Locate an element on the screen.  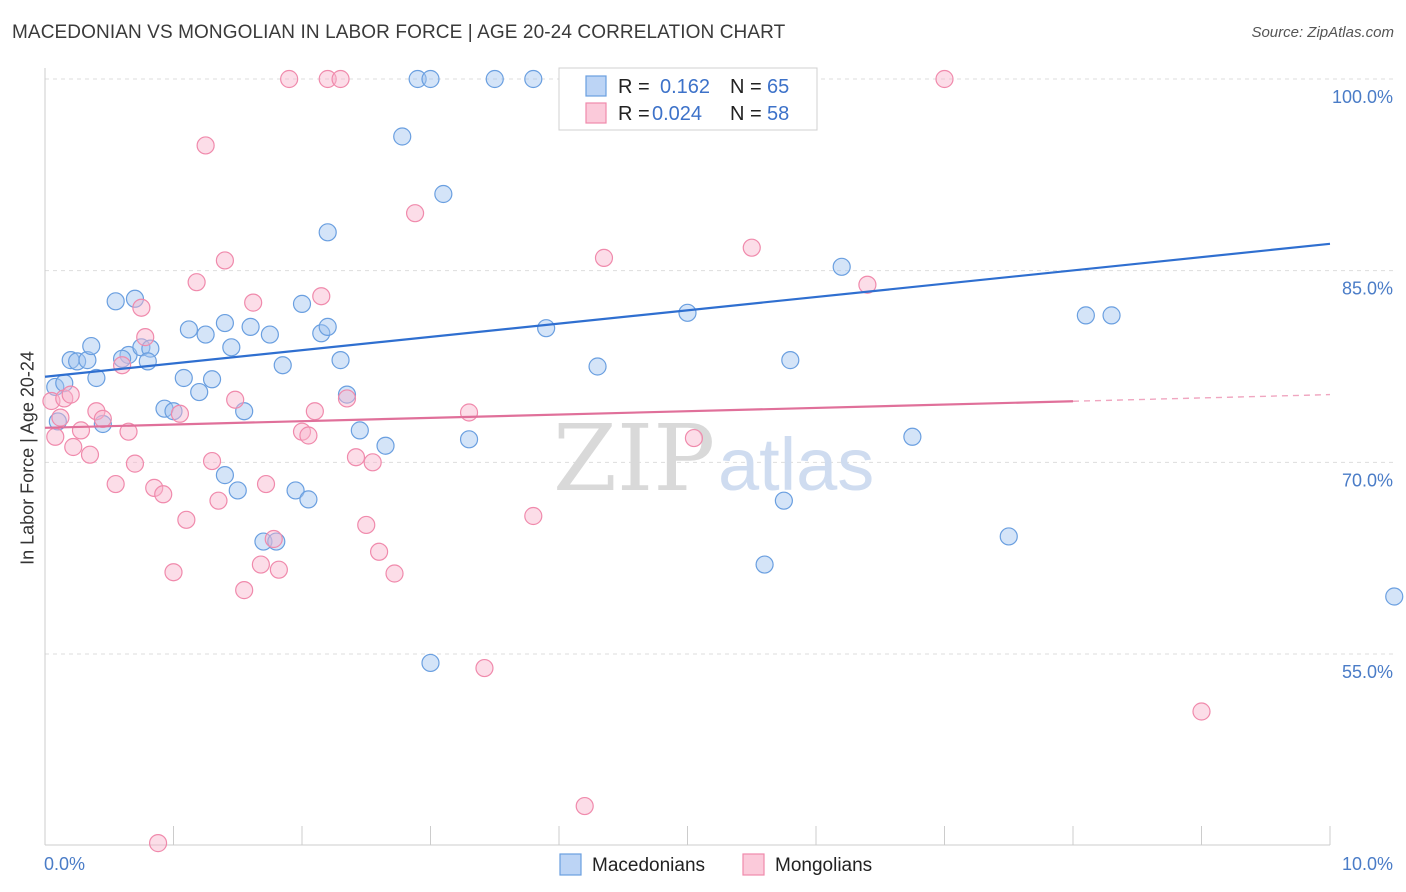
bottom-legend-swatch-macedonians is located at coordinates (570, 864).